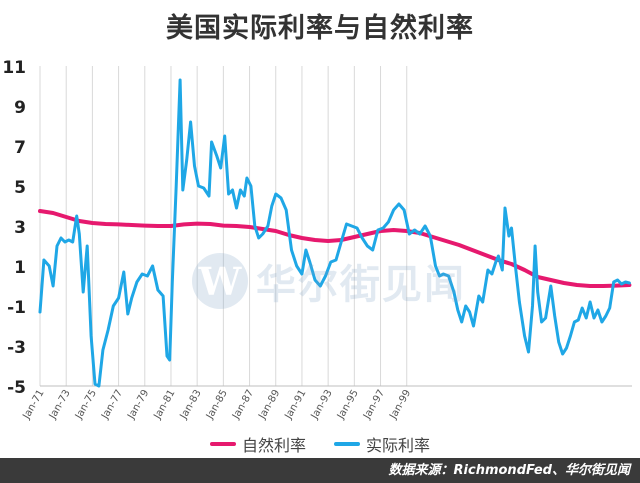 The height and width of the screenshot is (483, 640). Describe the element at coordinates (191, 405) in the screenshot. I see `x-tick-label: Jan-83` at that location.